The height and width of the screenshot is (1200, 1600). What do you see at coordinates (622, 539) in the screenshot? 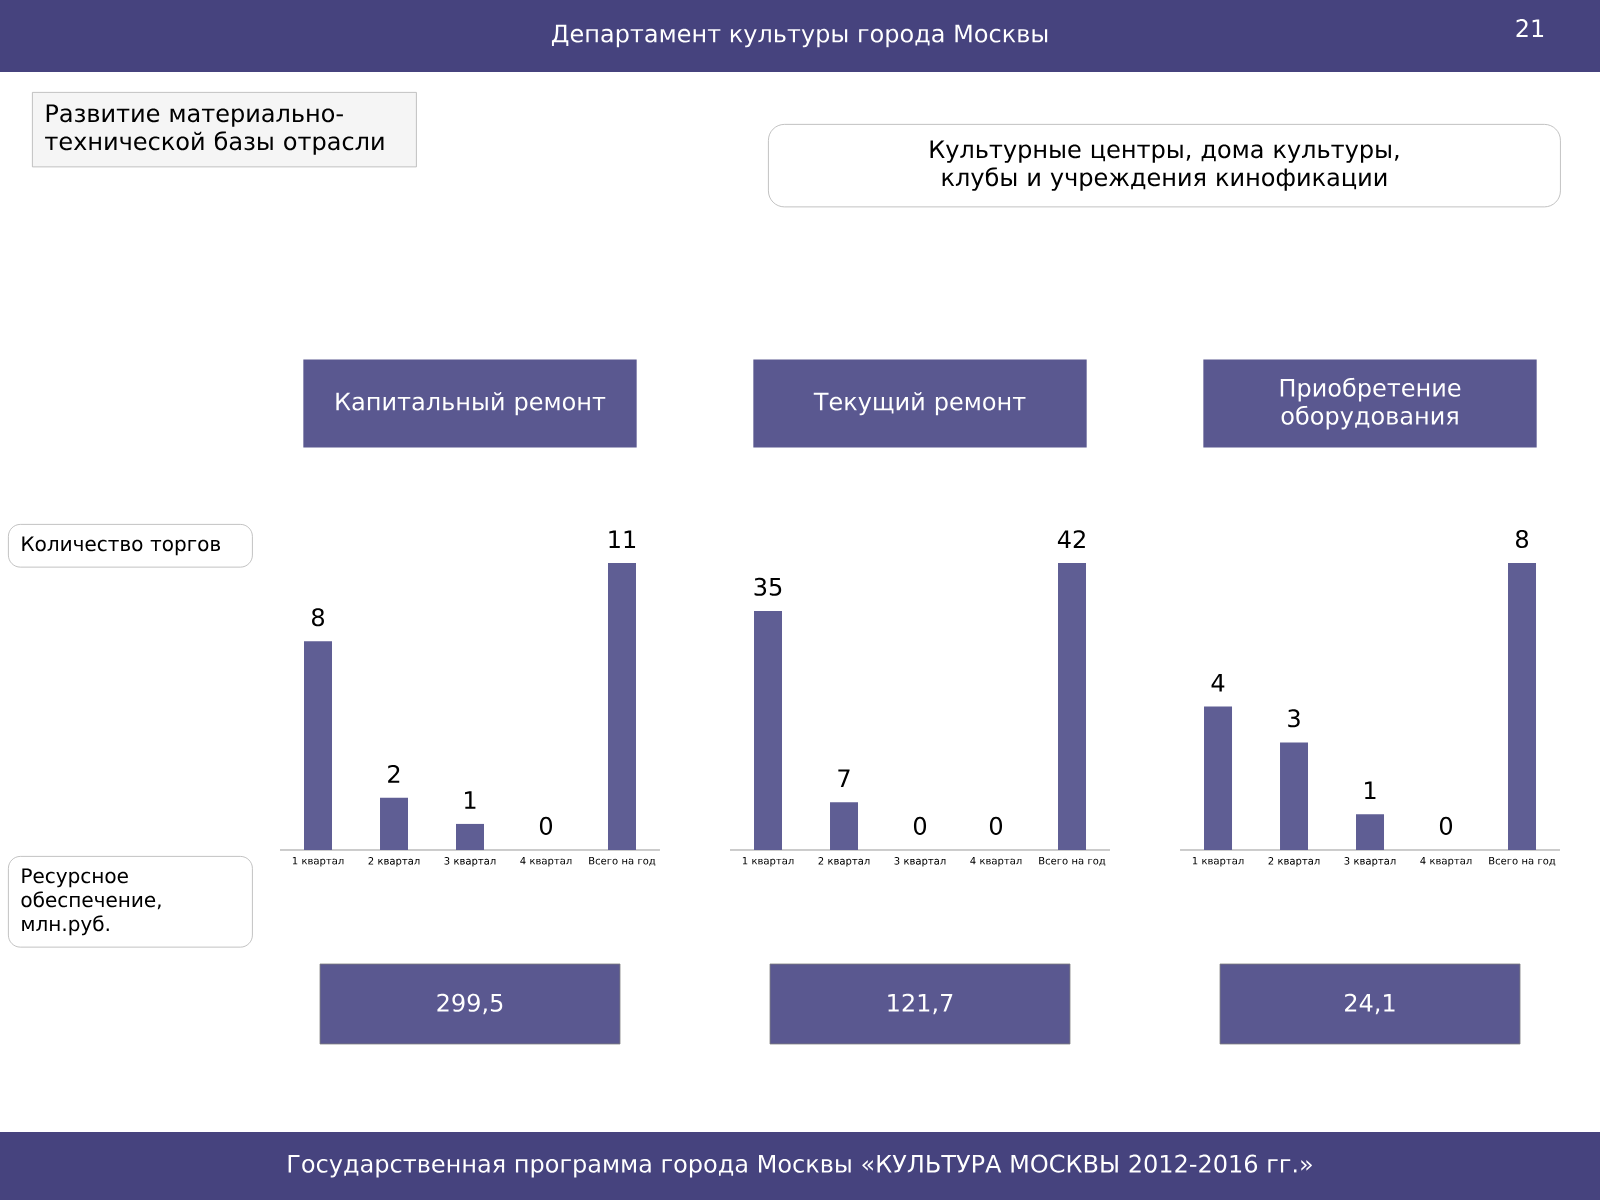
I see `data-label: 11` at bounding box center [622, 539].